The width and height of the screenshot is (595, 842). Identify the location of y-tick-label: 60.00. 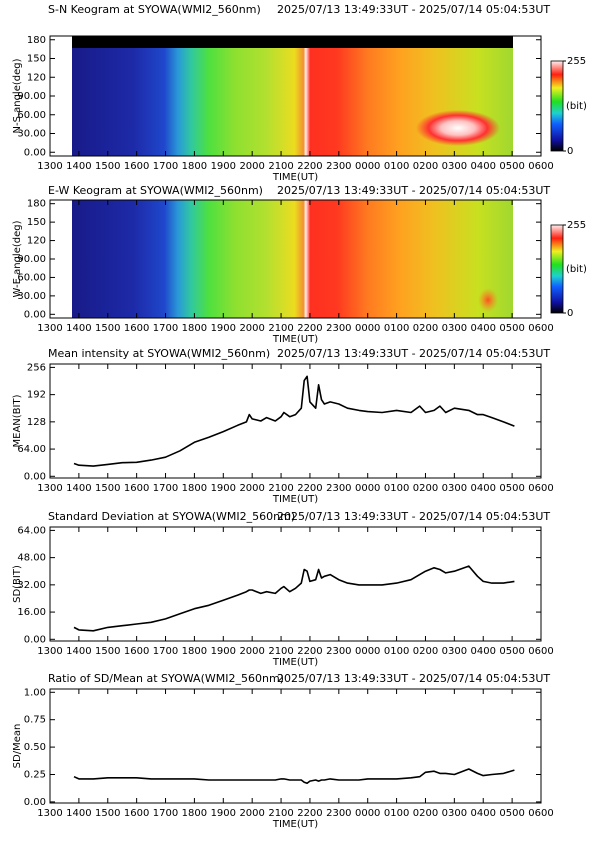
(31, 115).